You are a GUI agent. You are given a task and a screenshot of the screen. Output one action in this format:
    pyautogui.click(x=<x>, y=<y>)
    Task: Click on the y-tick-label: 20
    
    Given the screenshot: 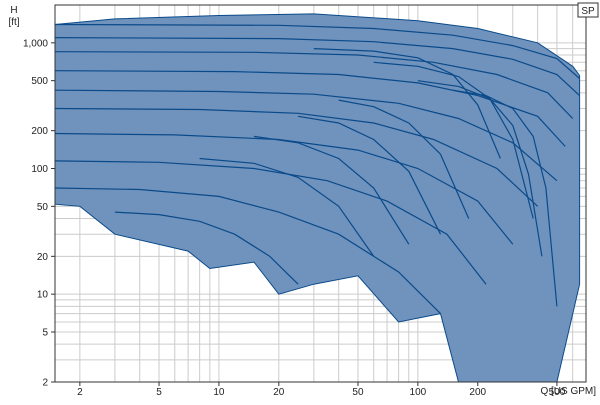 What is the action you would take?
    pyautogui.click(x=43, y=257)
    